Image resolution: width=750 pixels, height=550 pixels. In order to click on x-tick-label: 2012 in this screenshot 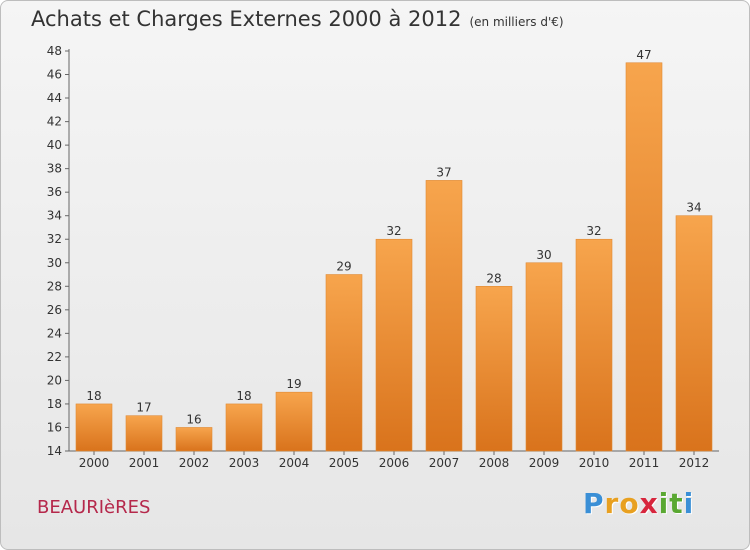, I will do `click(694, 463)`.